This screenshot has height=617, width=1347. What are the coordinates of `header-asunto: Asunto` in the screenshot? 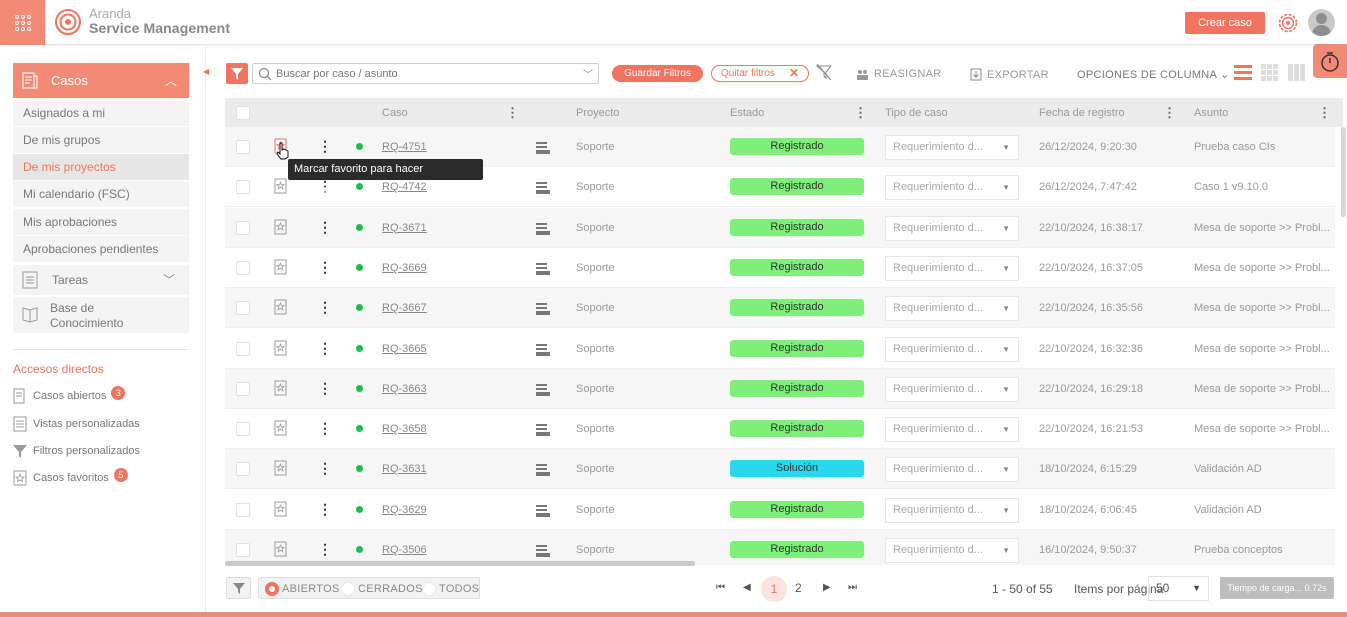 It's located at (1211, 113).